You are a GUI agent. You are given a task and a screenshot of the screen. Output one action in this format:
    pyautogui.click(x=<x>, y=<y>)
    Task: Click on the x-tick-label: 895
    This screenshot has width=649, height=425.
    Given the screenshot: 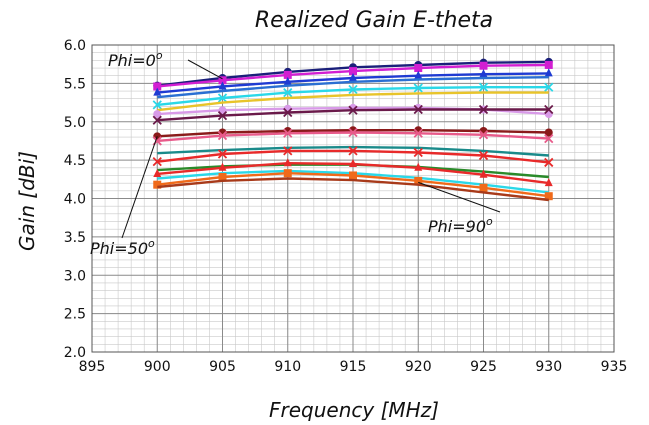 What is the action you would take?
    pyautogui.click(x=92, y=367)
    